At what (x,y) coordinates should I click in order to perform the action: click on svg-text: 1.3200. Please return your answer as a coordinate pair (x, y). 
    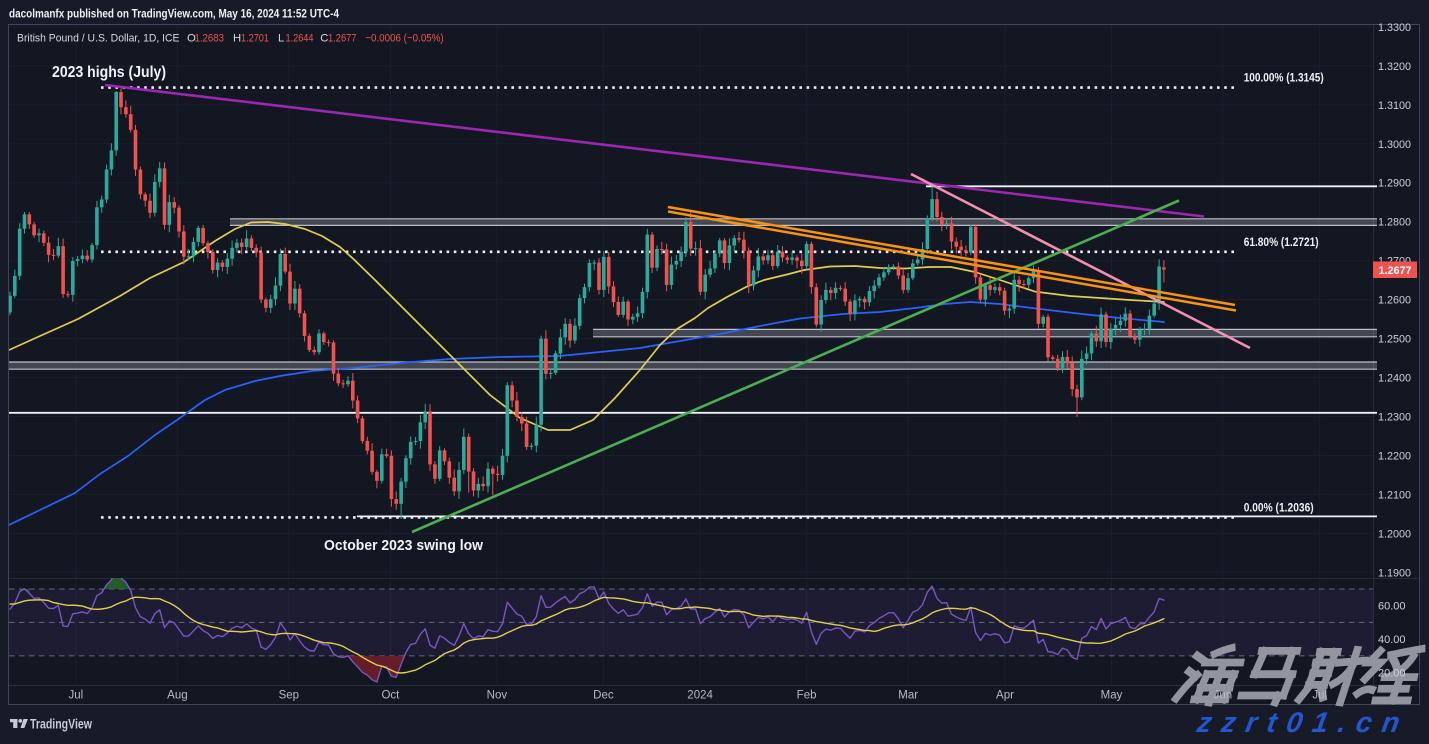
    Looking at the image, I should click on (1394, 67).